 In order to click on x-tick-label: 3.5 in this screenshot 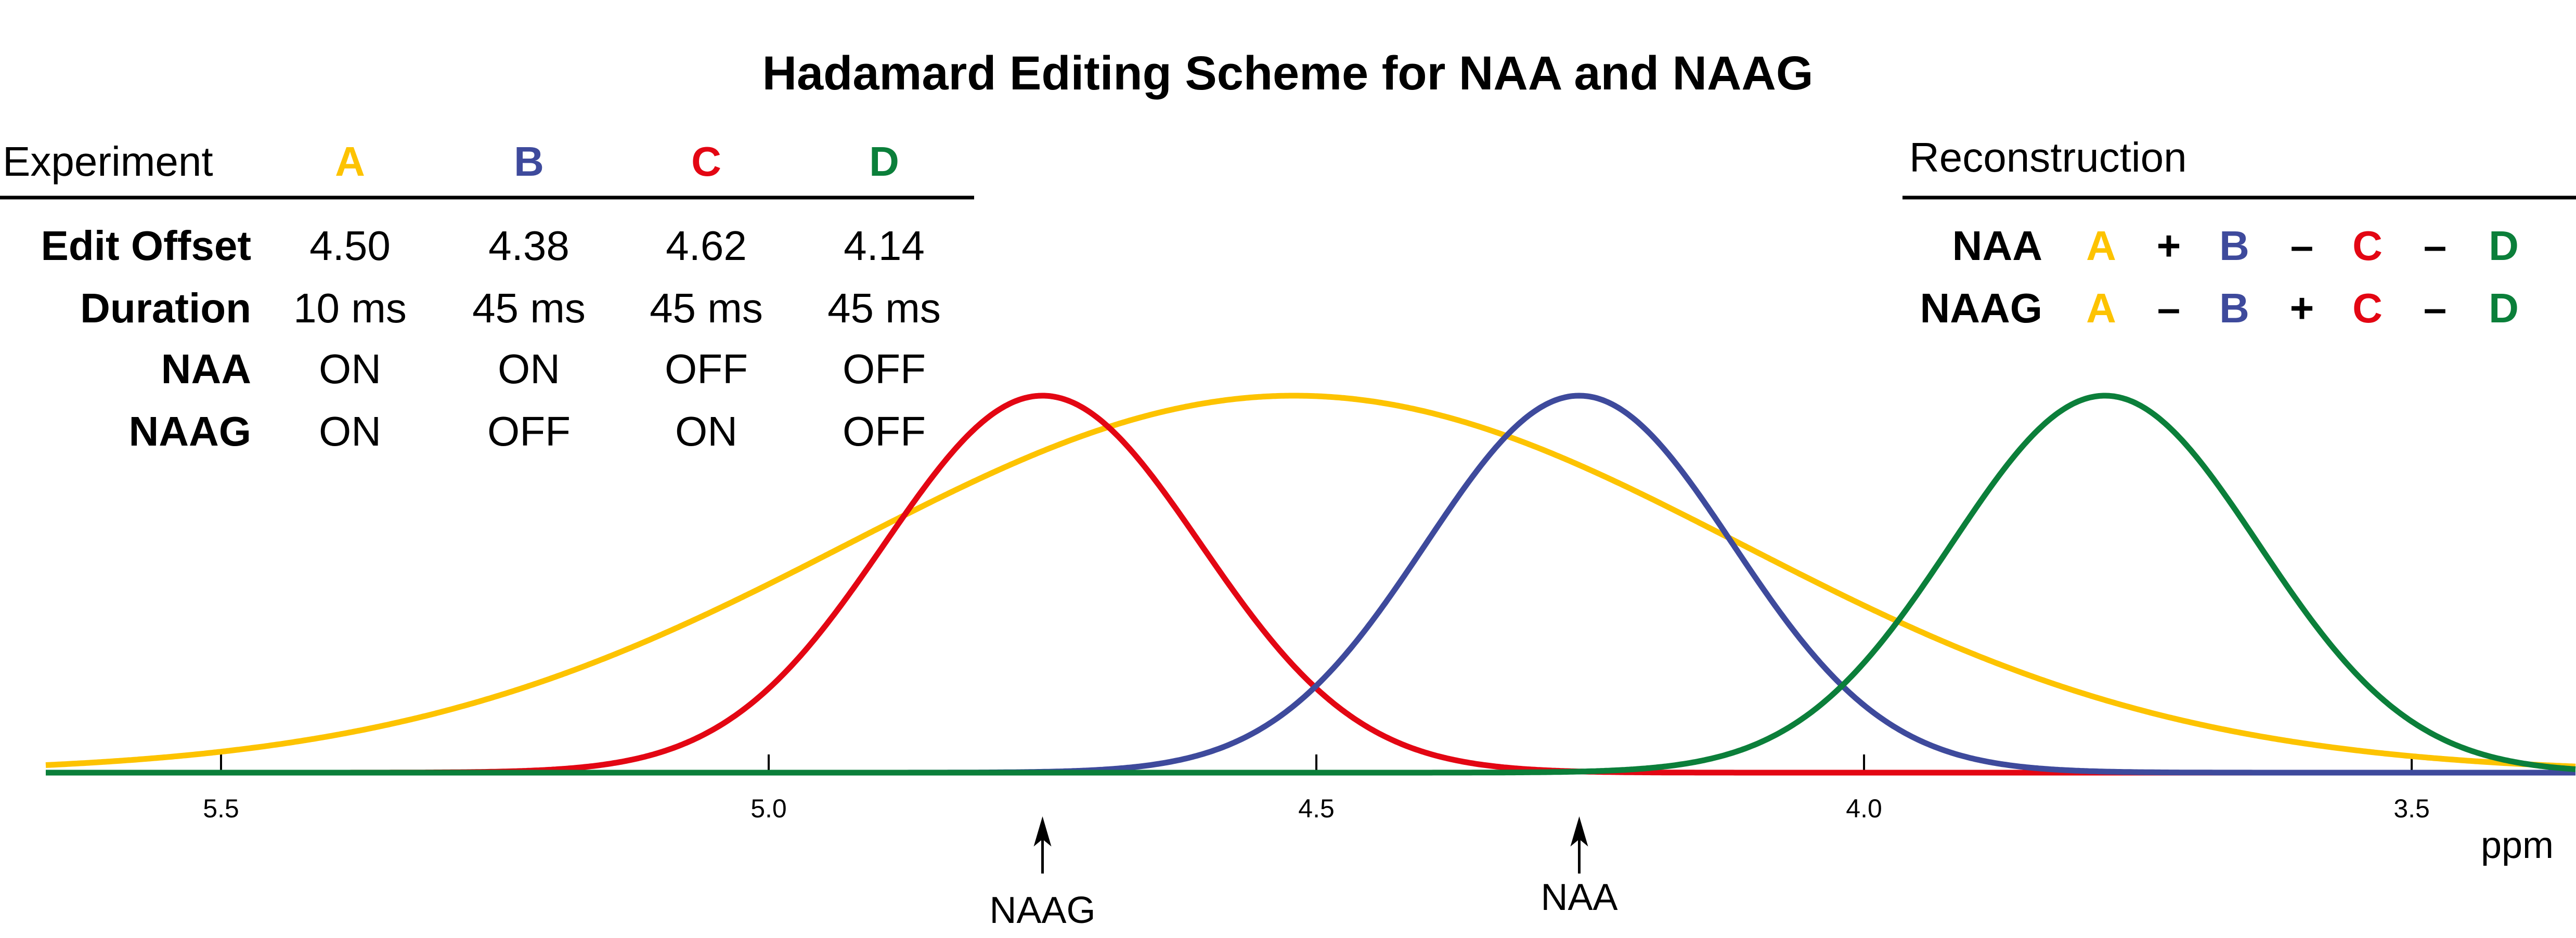, I will do `click(2412, 808)`.